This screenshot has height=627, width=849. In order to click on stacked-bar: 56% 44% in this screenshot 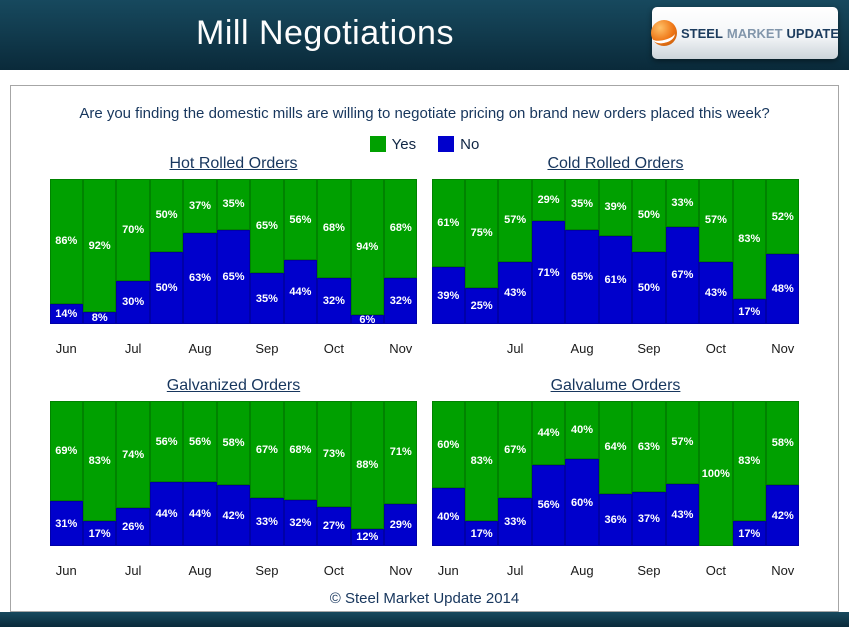, I will do `click(300, 251)`.